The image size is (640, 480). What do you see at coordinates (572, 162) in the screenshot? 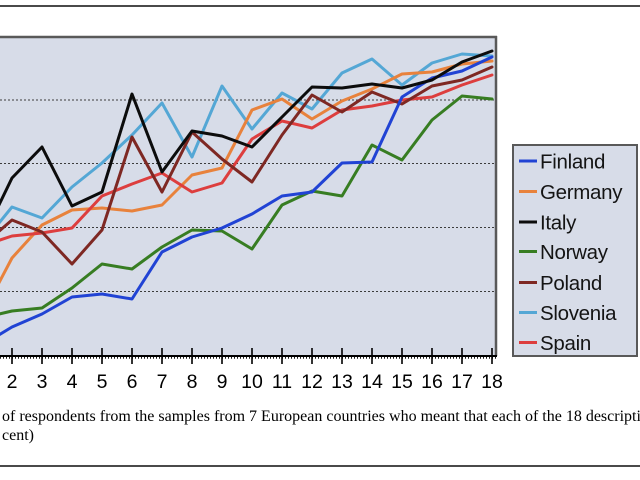
I see `svg-text: Finland` at bounding box center [572, 162].